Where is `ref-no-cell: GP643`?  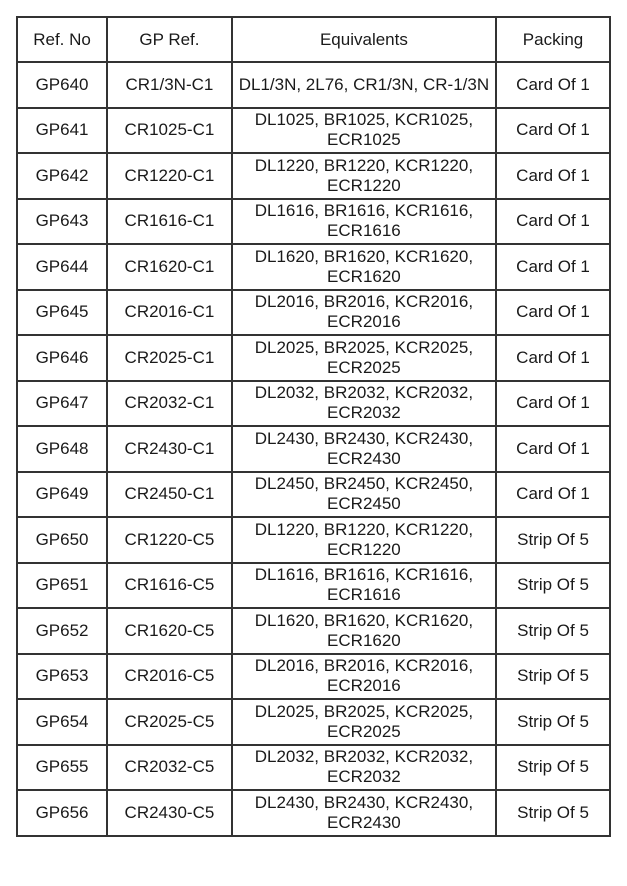 ref-no-cell: GP643 is located at coordinates (62, 221).